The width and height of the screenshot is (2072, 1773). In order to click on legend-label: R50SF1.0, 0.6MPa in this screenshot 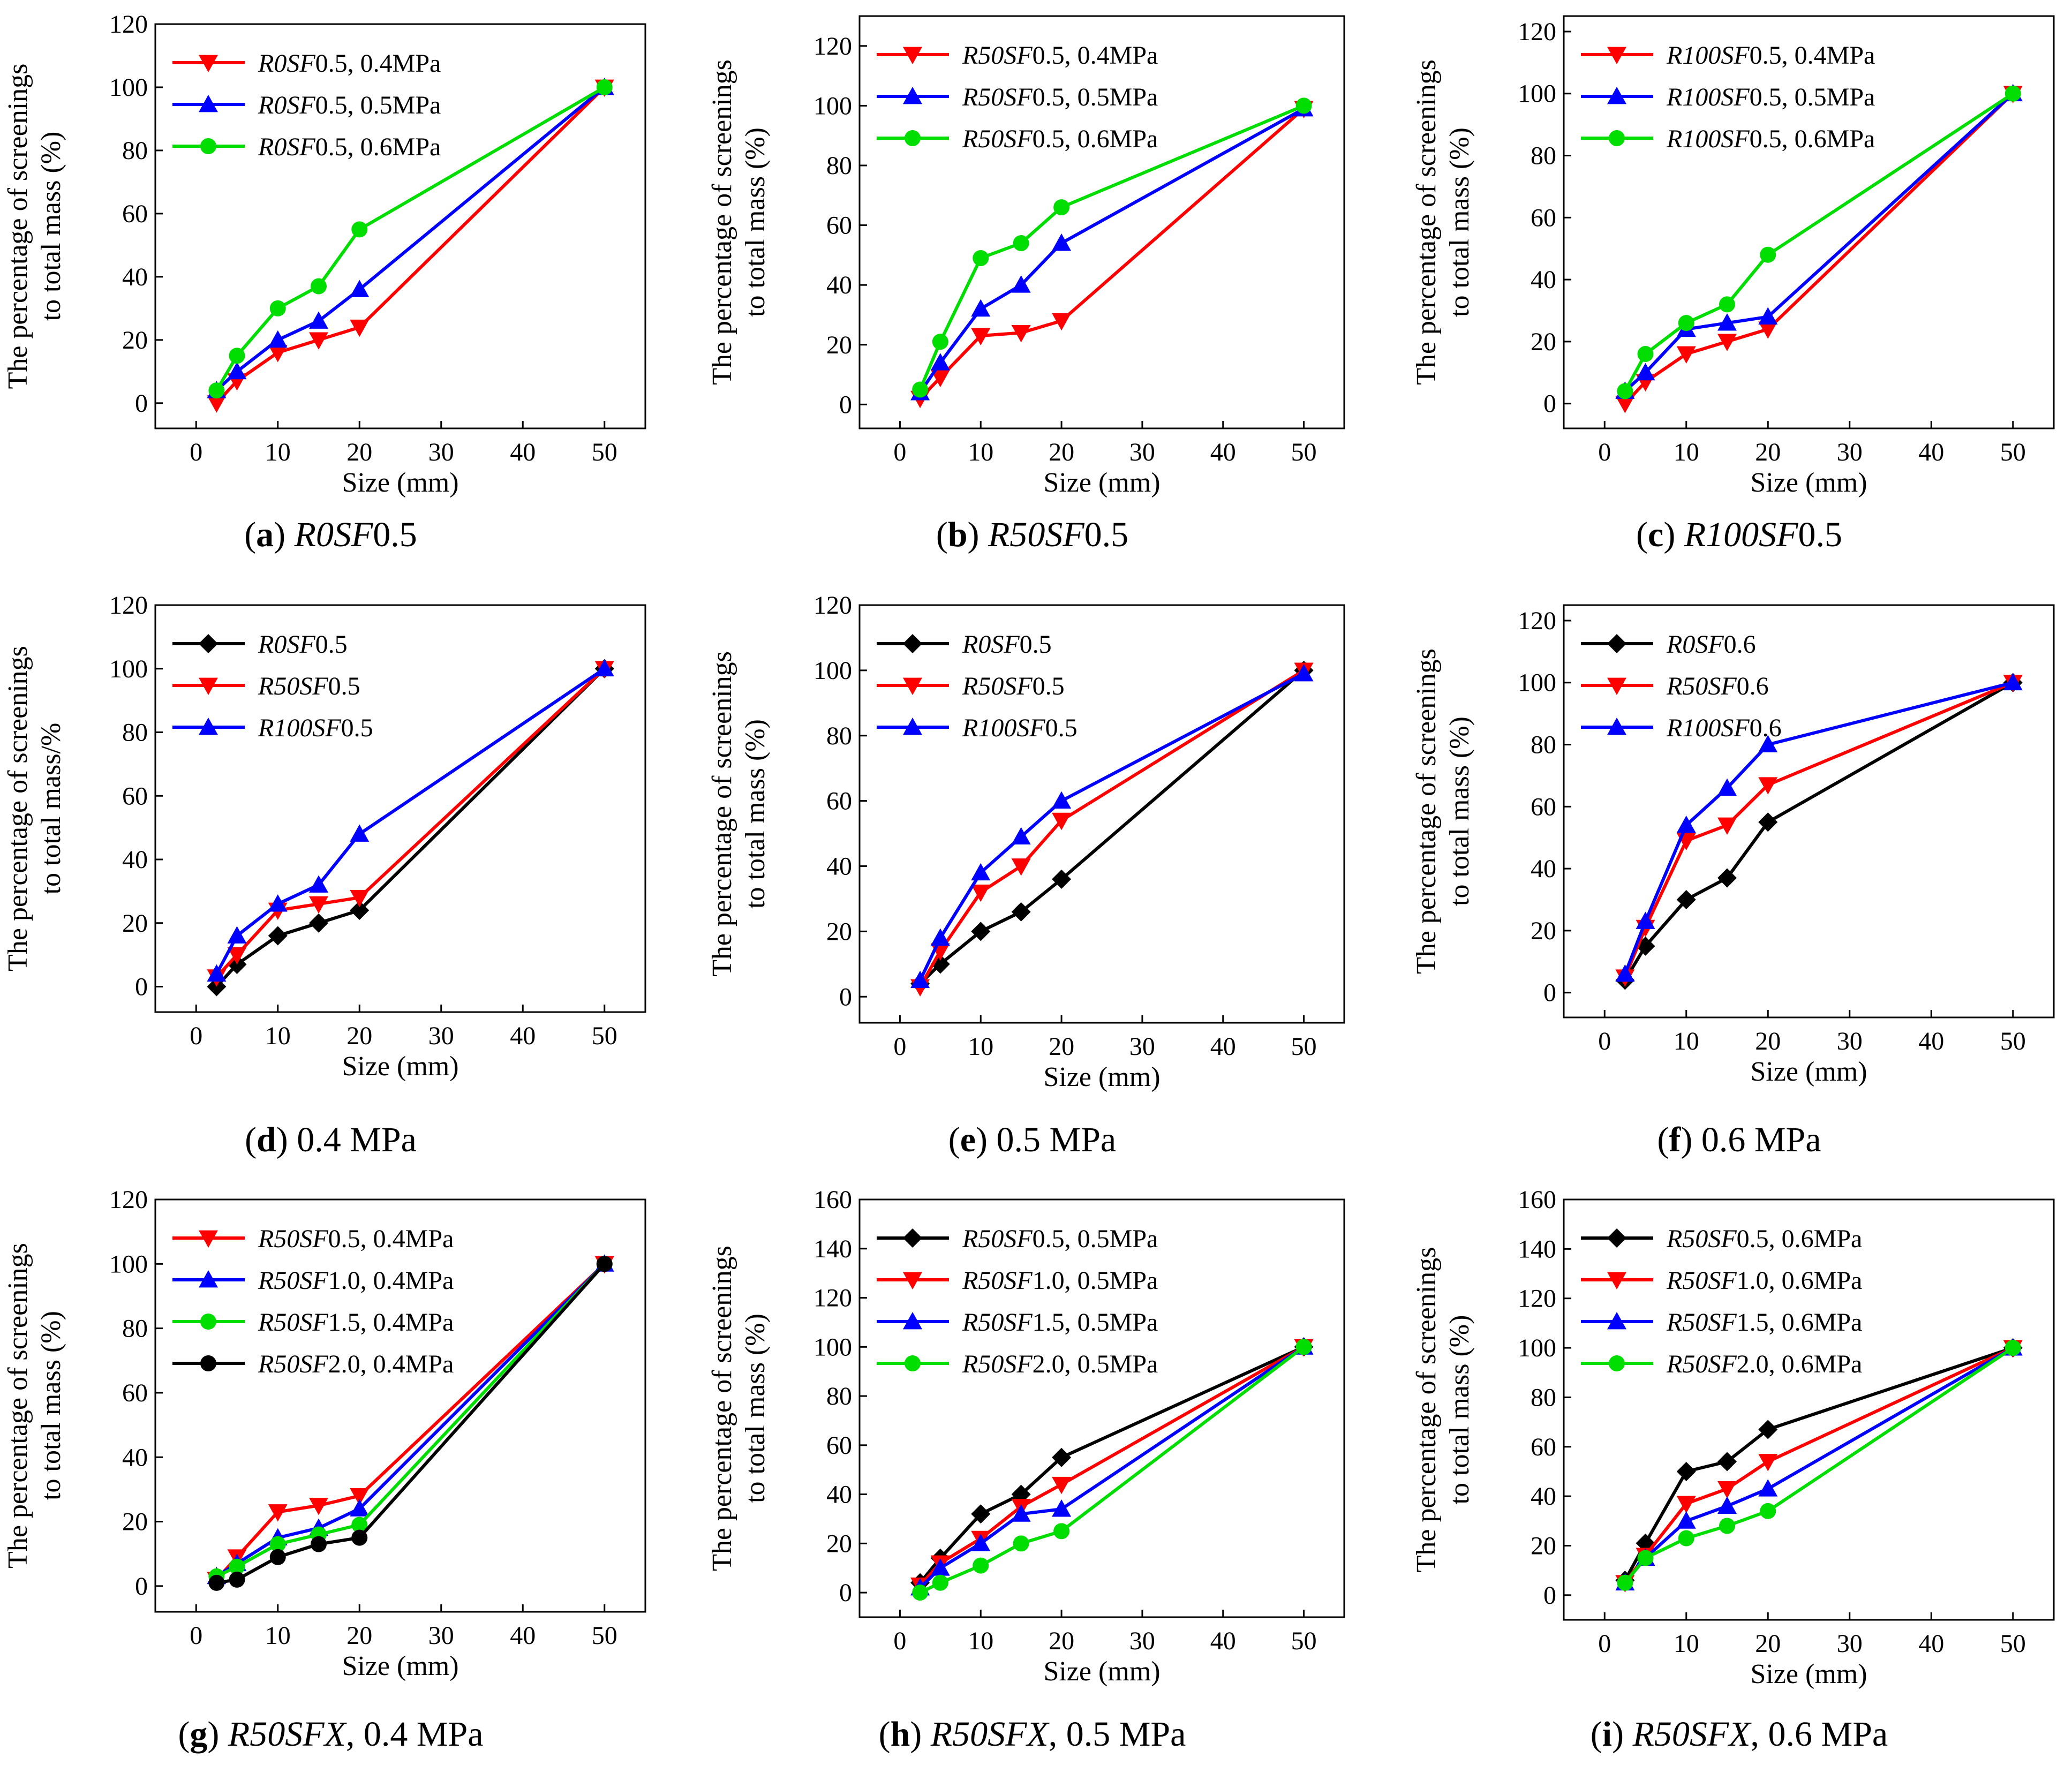, I will do `click(1764, 1280)`.